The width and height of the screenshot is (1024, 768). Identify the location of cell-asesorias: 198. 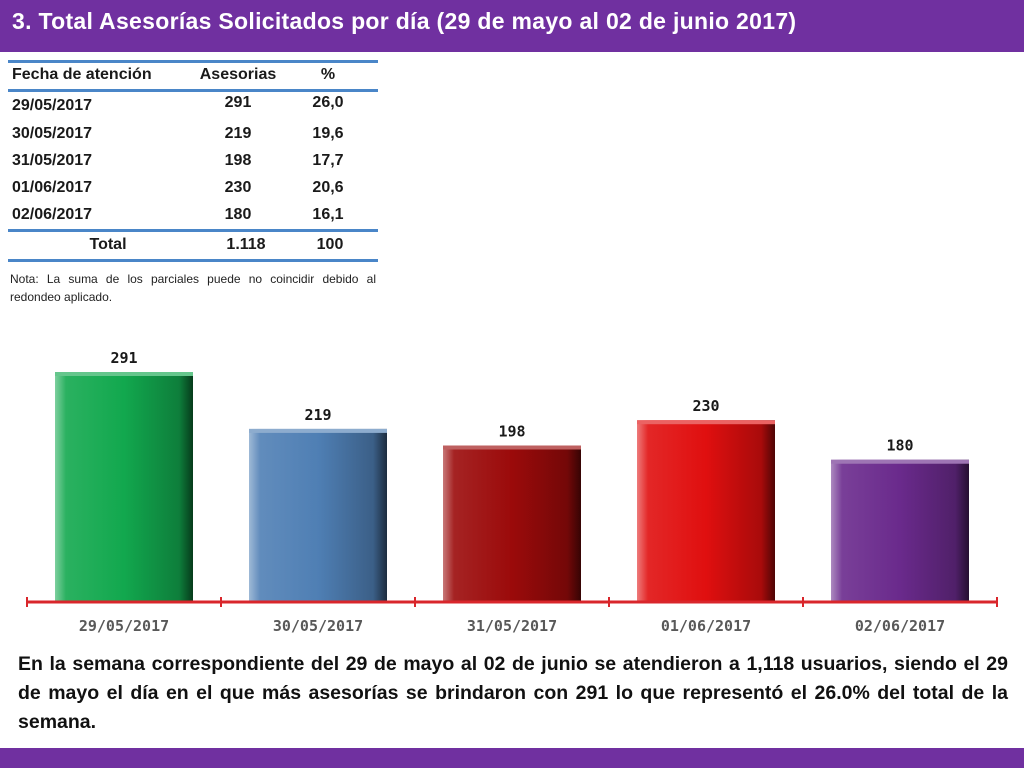
(238, 160).